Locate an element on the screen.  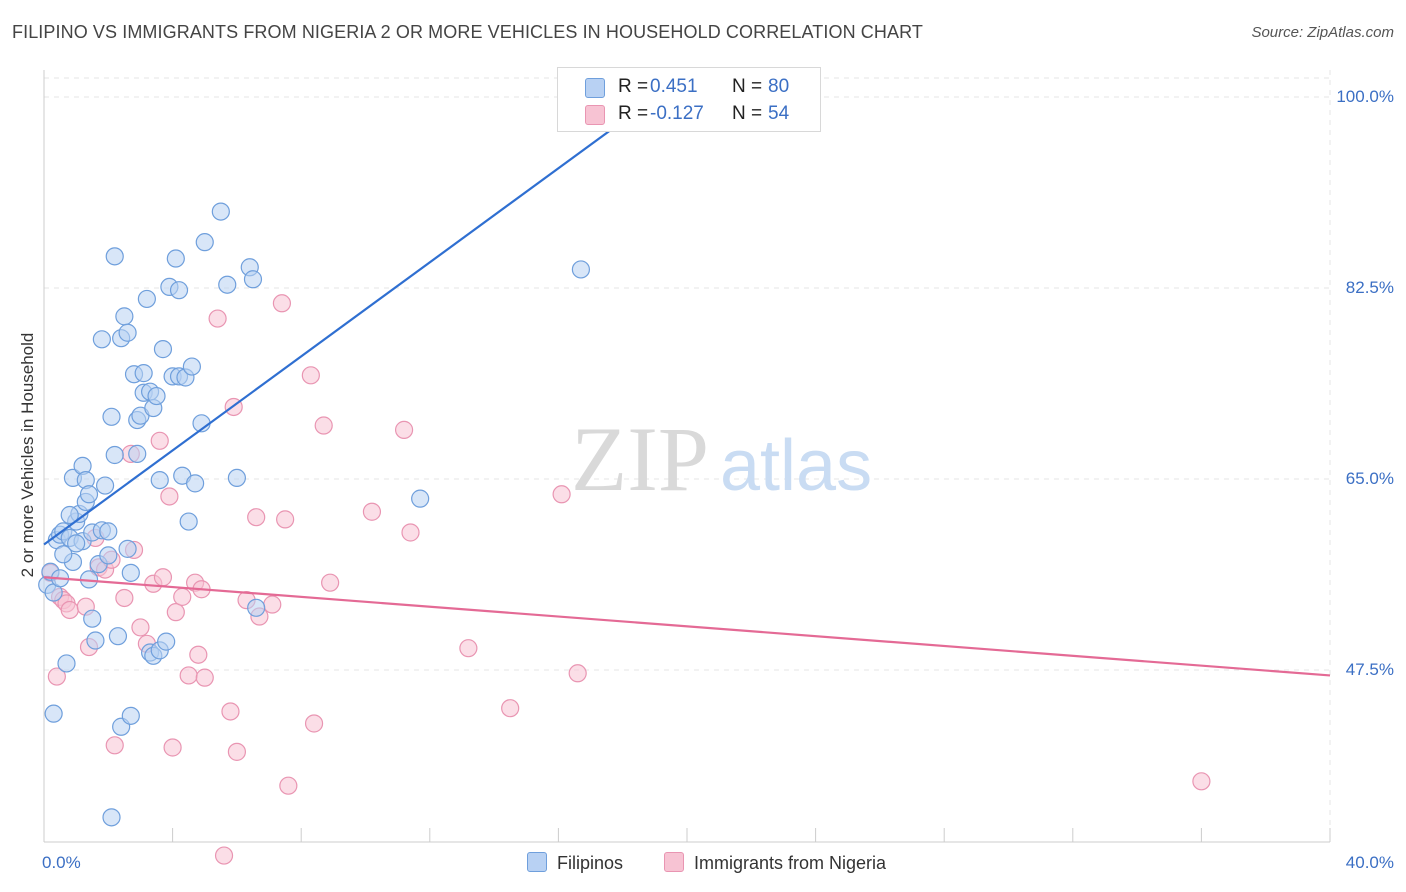
source-label: Source: ZipAtlas.com is located at coordinates (1322, 32).